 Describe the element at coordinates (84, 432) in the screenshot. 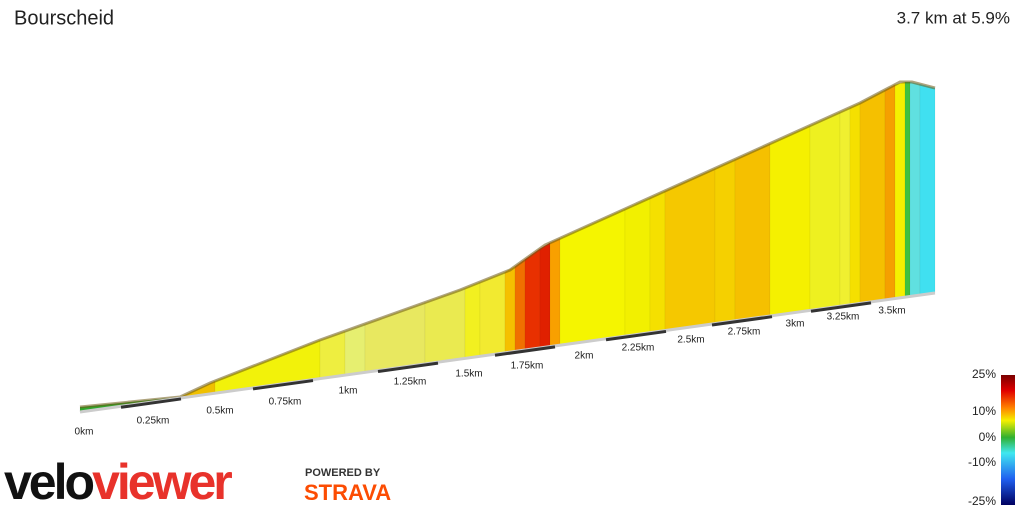

I see `distance-label: 0km` at that location.